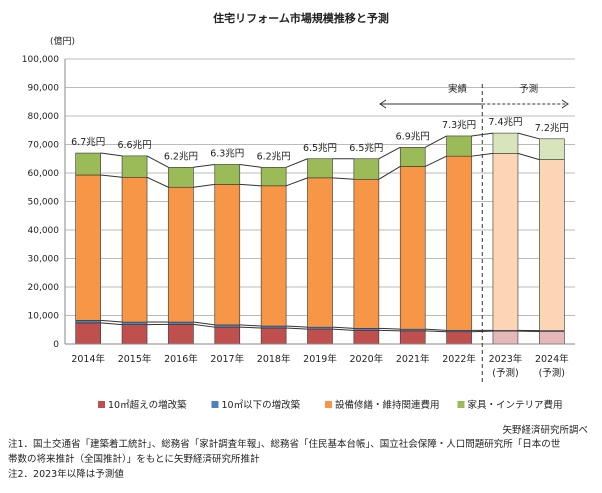 Image resolution: width=602 pixels, height=493 pixels. What do you see at coordinates (44, 117) in the screenshot?
I see `y-tick-label: 80,000` at bounding box center [44, 117].